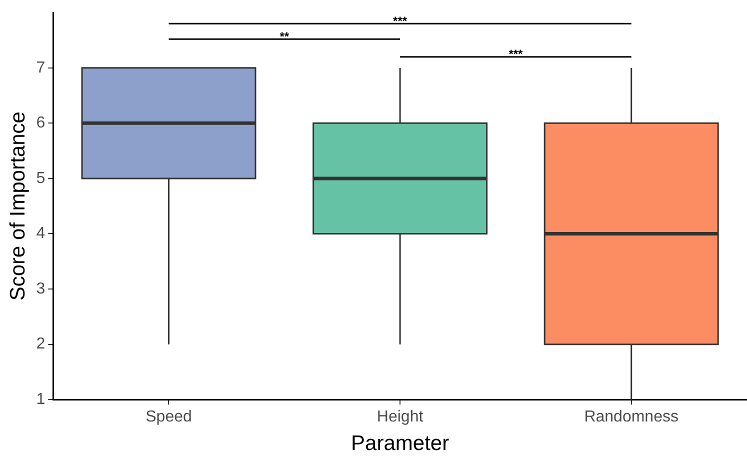 The height and width of the screenshot is (459, 747). I want to click on y-axis-title: Score of Importance, so click(18, 206).